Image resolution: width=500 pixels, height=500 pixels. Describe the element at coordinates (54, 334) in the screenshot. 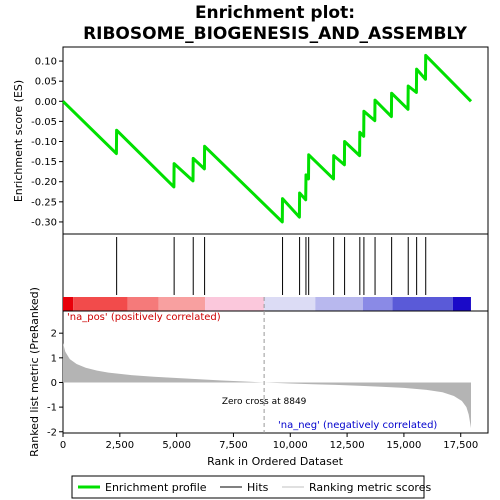

I see `metric-ytick-label: 2` at that location.